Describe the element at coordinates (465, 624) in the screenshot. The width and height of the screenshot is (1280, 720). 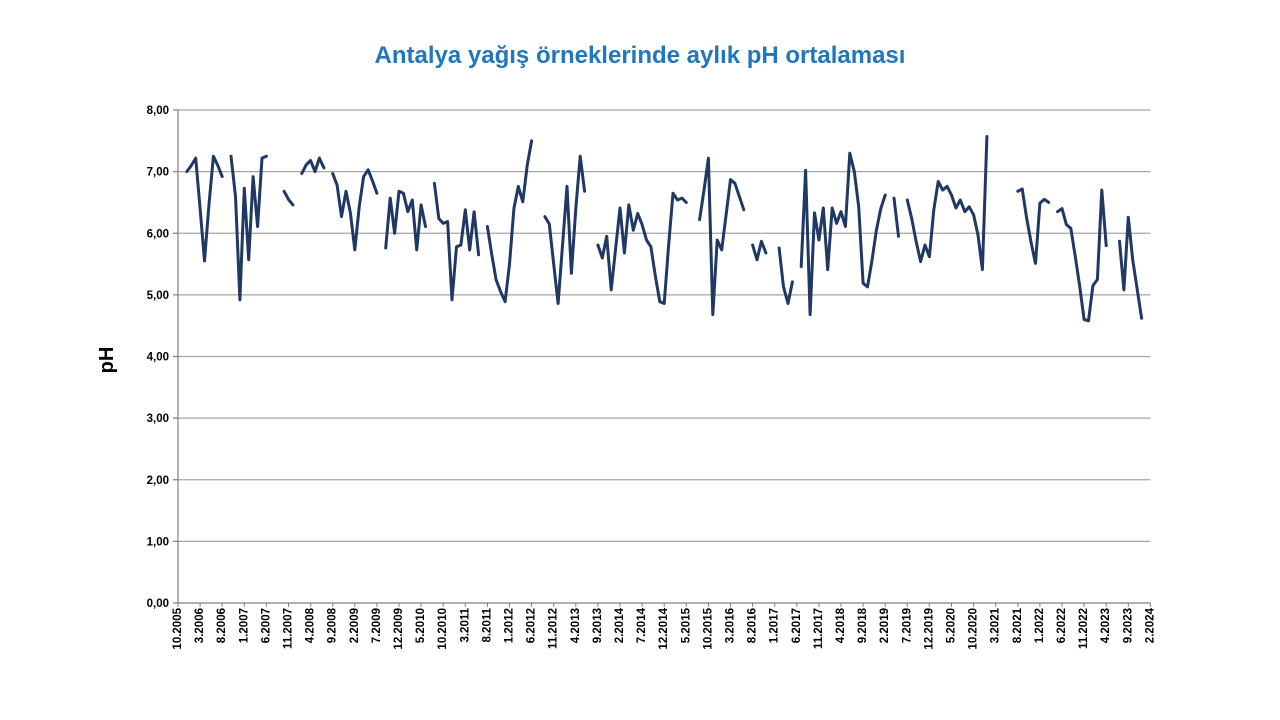
I see `x-tick-label: 3.2011` at that location.